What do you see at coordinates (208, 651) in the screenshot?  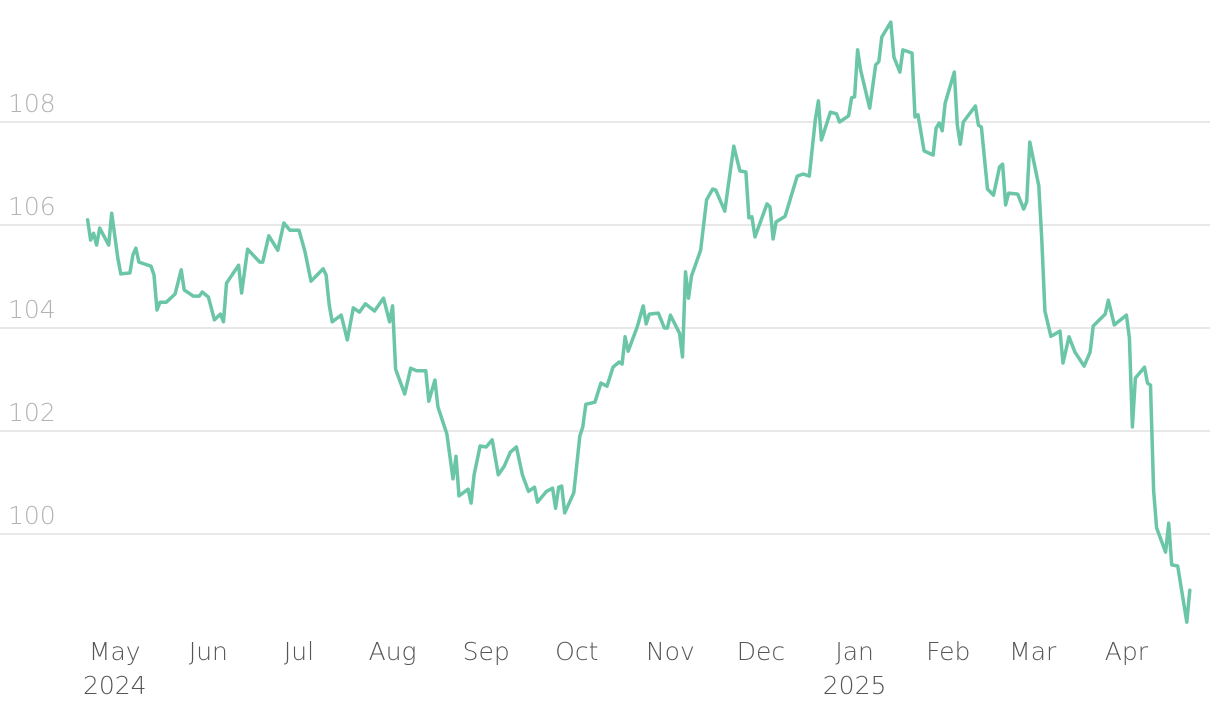 I see `x-tick-label: Jun` at bounding box center [208, 651].